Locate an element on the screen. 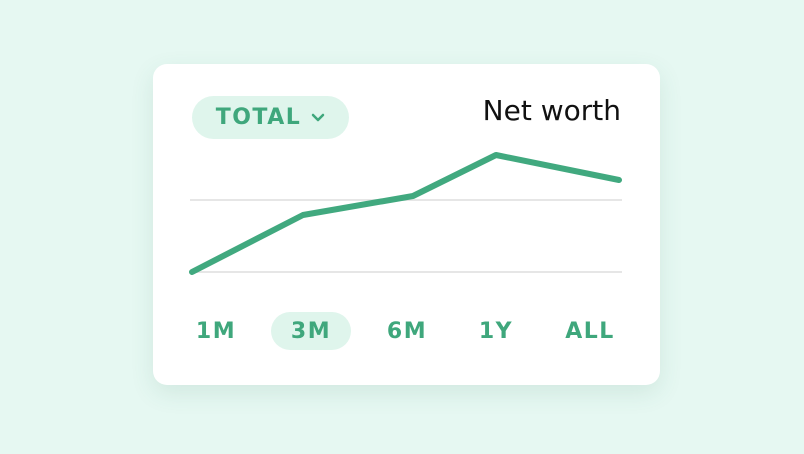 The width and height of the screenshot is (804, 454). title: Net worth is located at coordinates (551, 110).